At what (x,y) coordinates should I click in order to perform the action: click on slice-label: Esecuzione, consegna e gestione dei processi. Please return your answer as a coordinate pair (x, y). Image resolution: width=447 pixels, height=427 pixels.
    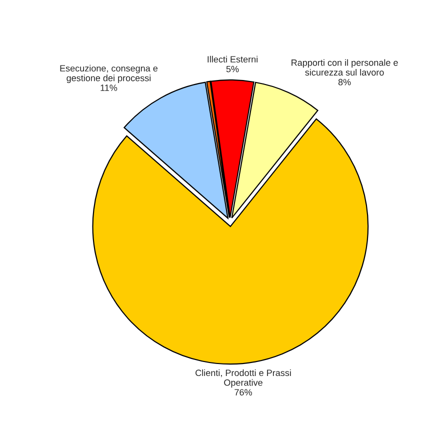
    Looking at the image, I should click on (109, 74).